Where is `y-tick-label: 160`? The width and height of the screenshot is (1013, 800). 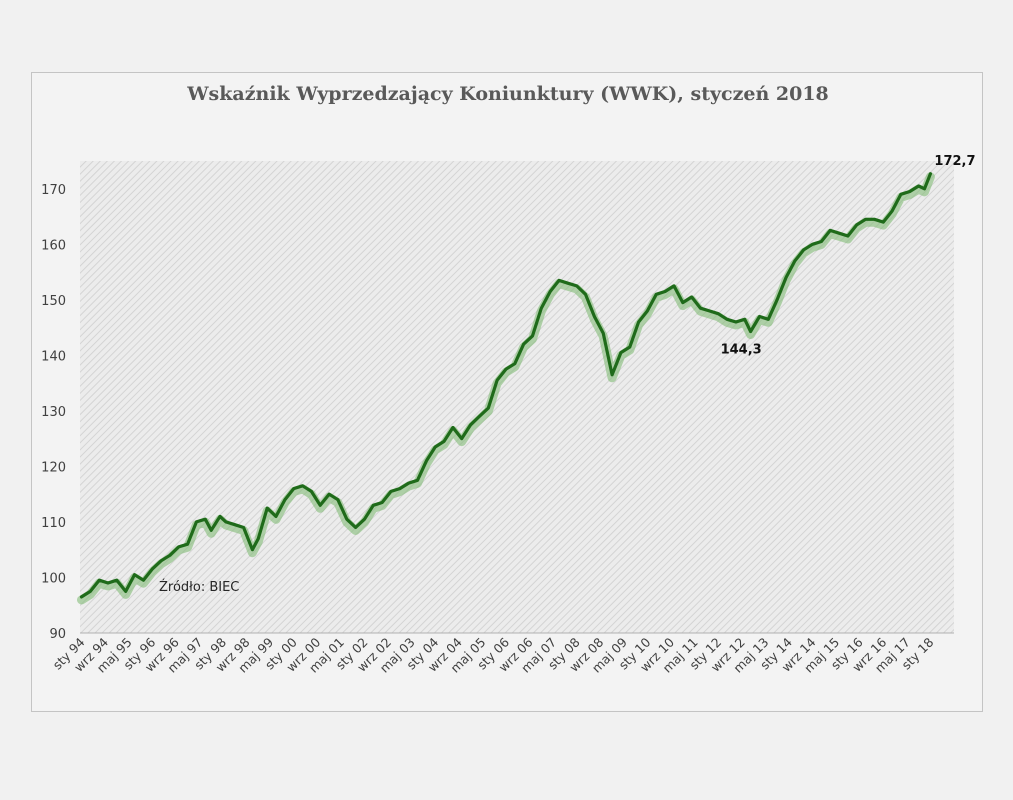
y-tick-label: 160 is located at coordinates (53, 245).